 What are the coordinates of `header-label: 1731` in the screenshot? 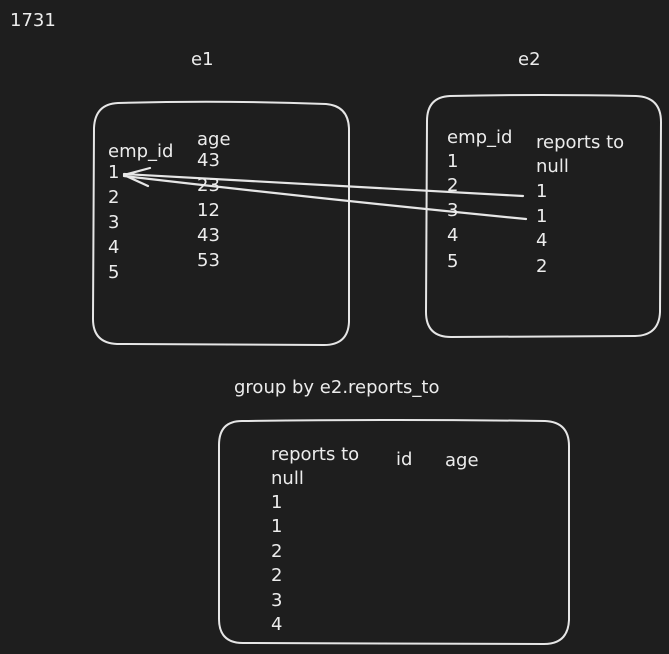 It's located at (33, 20).